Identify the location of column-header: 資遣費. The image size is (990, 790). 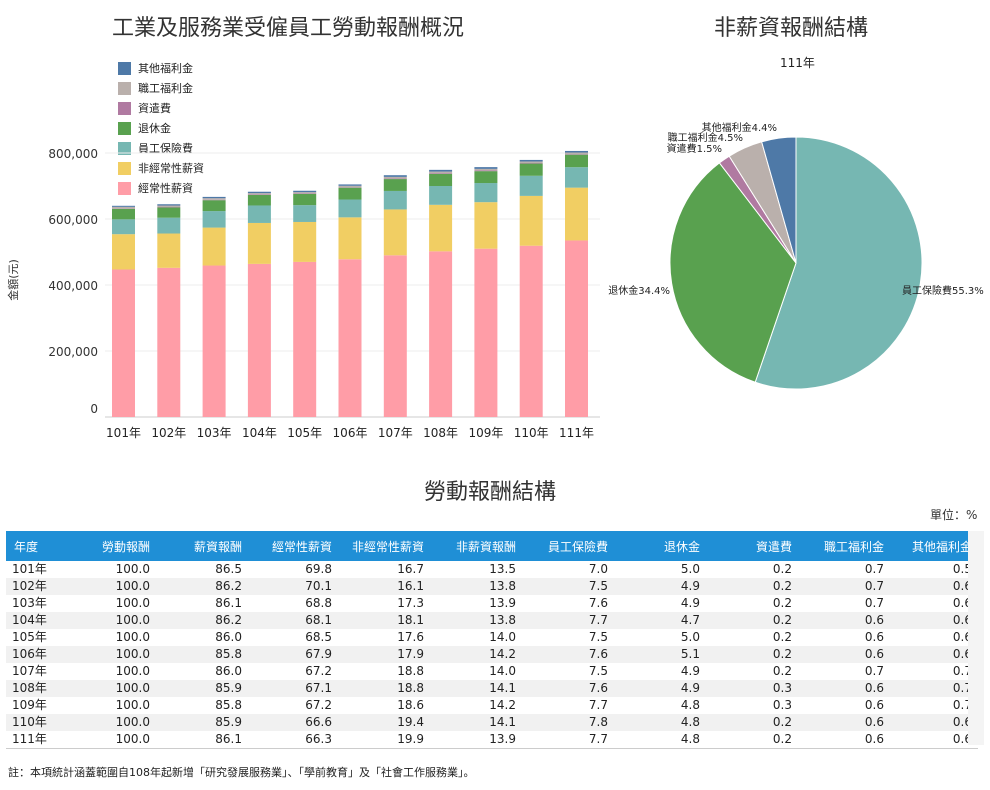
(752, 546).